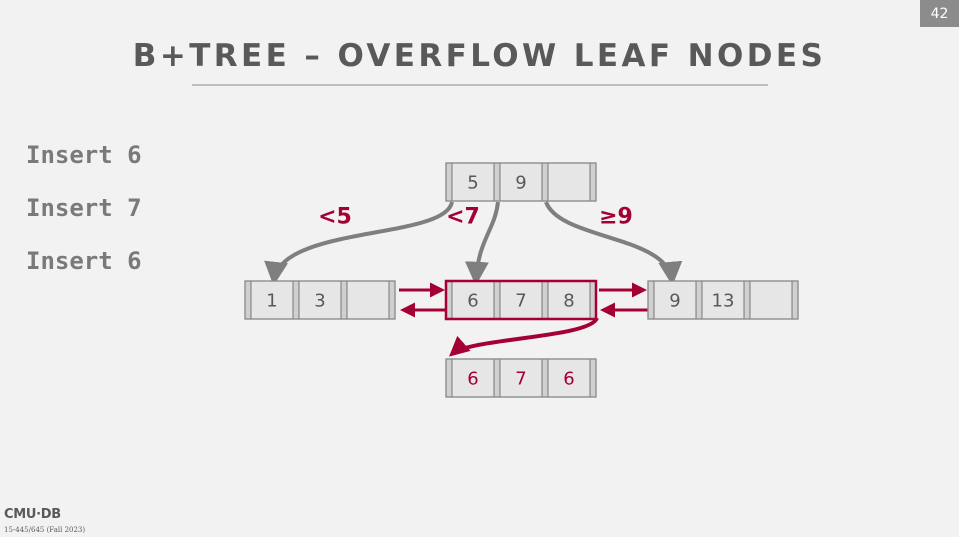 Image resolution: width=959 pixels, height=537 pixels. I want to click on key-value: 8, so click(568, 301).